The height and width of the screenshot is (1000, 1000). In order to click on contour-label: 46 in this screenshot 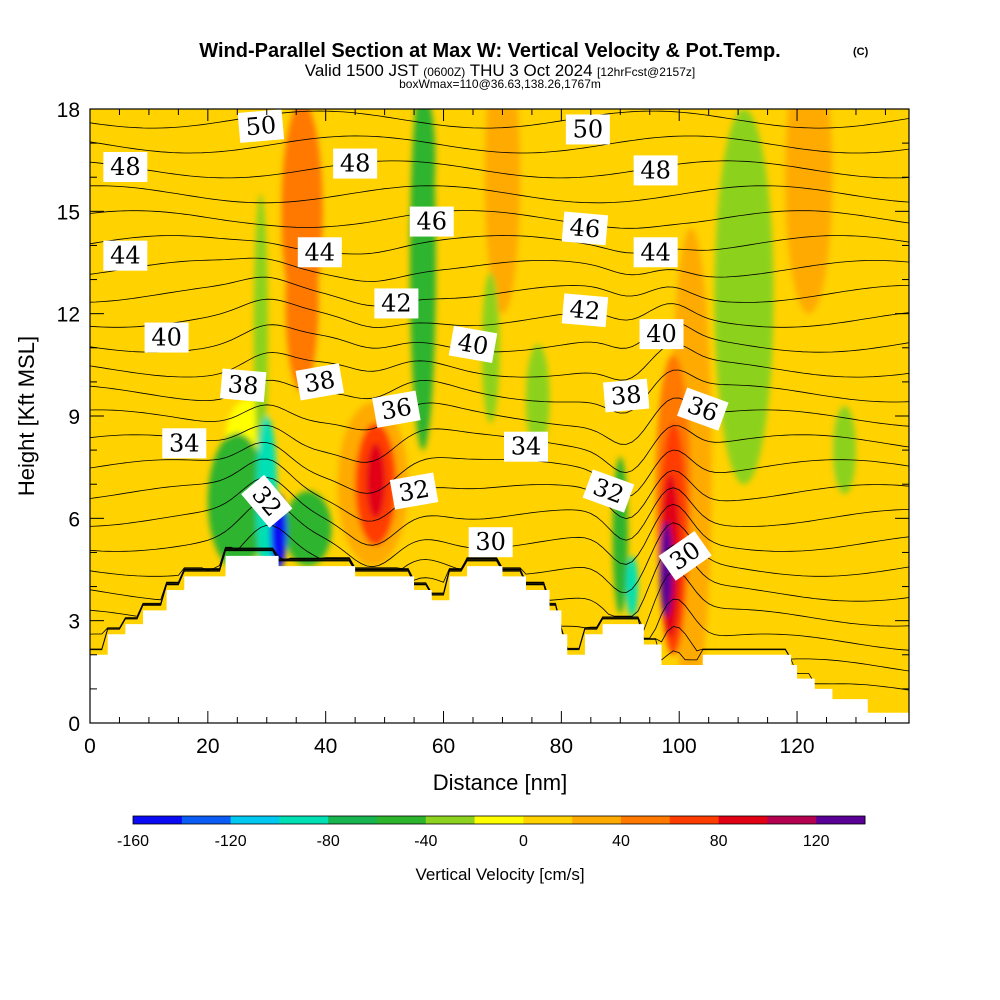, I will do `click(585, 228)`.